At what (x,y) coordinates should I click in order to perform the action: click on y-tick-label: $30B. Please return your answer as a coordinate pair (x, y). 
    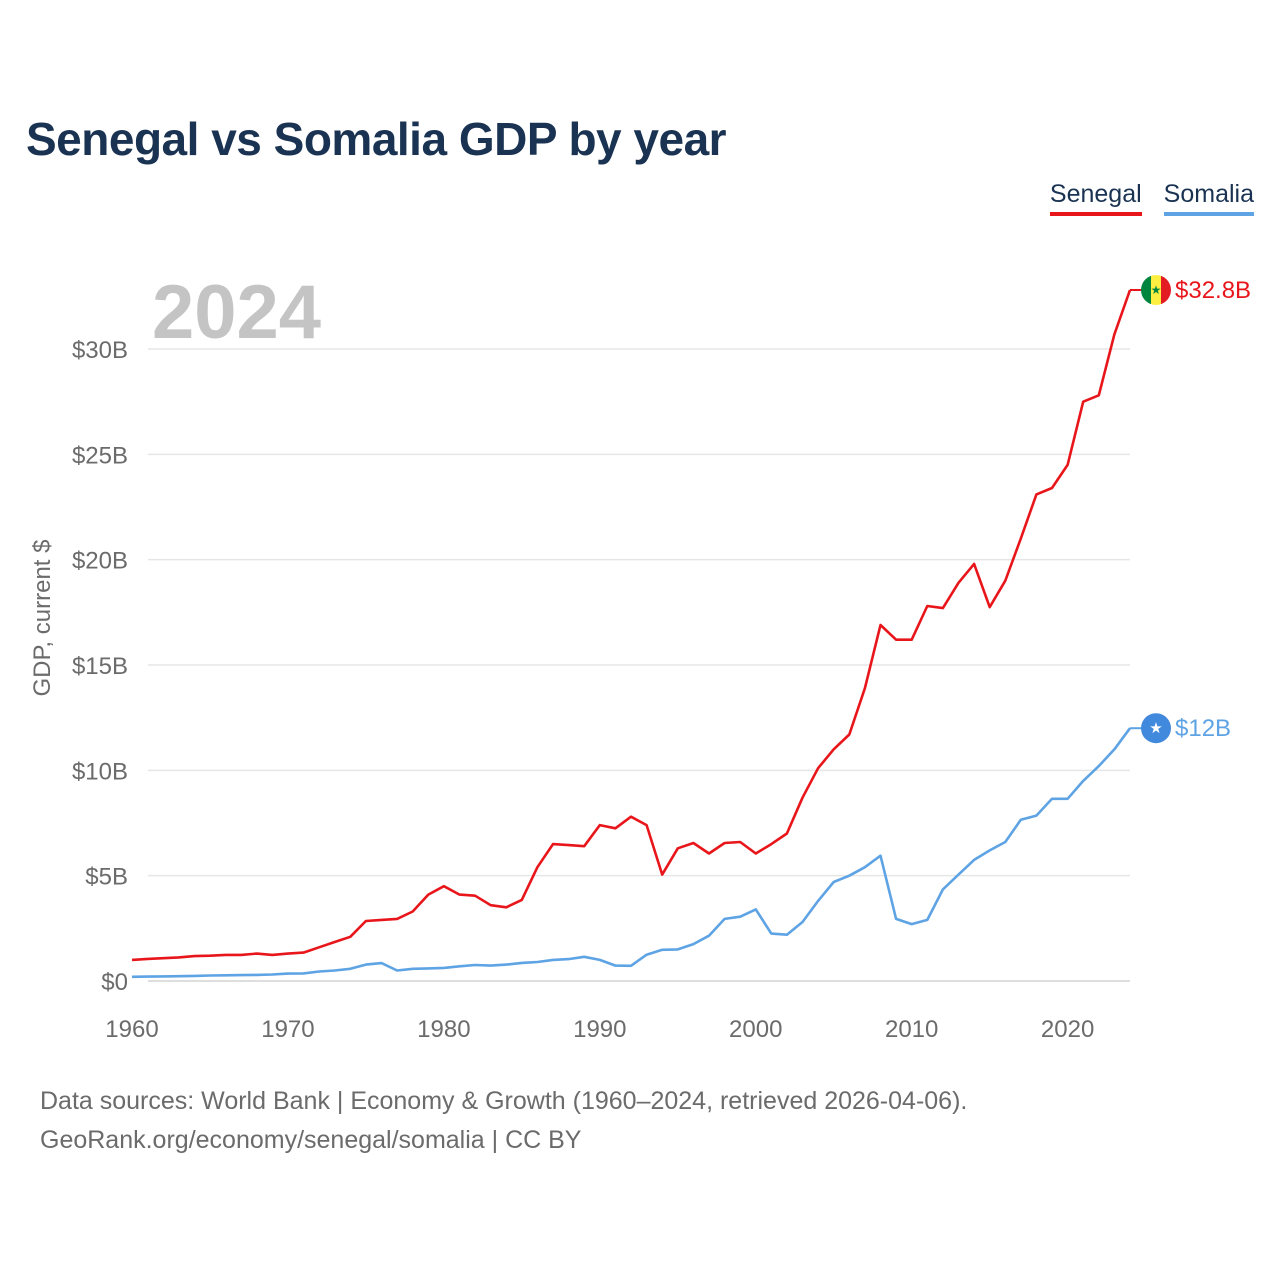
    Looking at the image, I should click on (100, 350).